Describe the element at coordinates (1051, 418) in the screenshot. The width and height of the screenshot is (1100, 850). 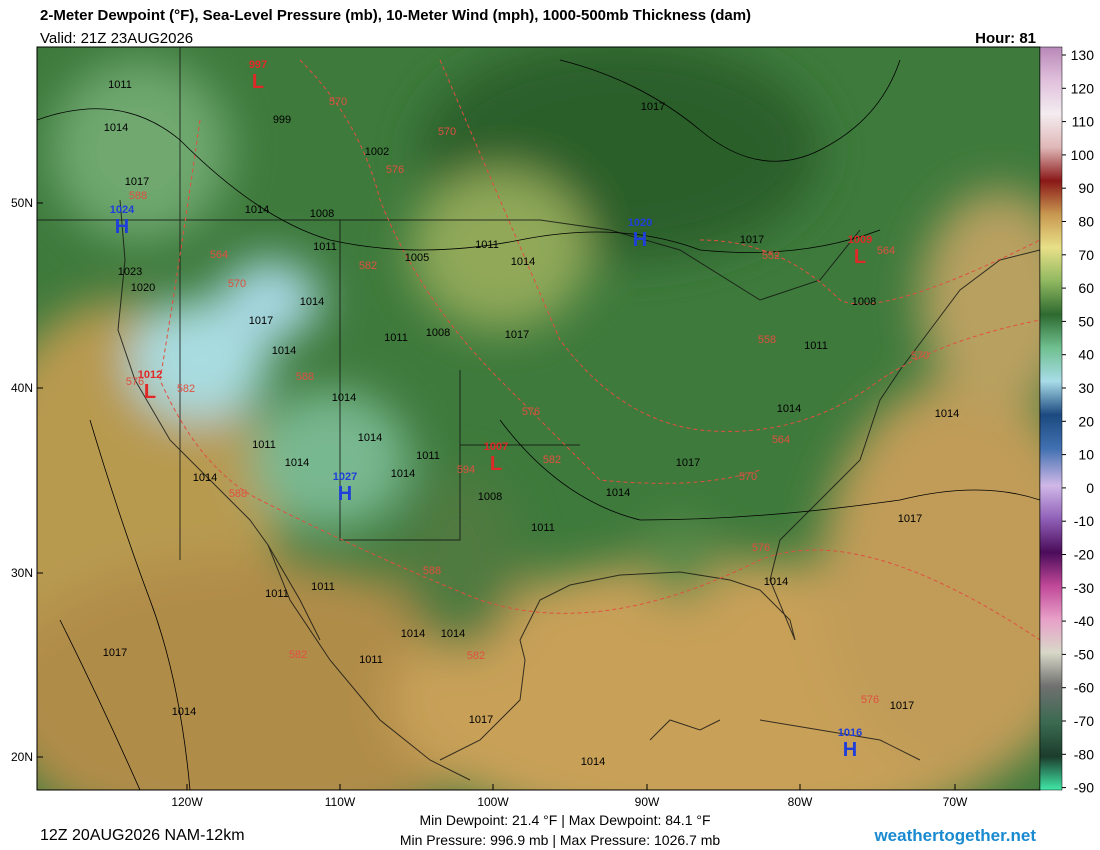
I see `colorbar` at that location.